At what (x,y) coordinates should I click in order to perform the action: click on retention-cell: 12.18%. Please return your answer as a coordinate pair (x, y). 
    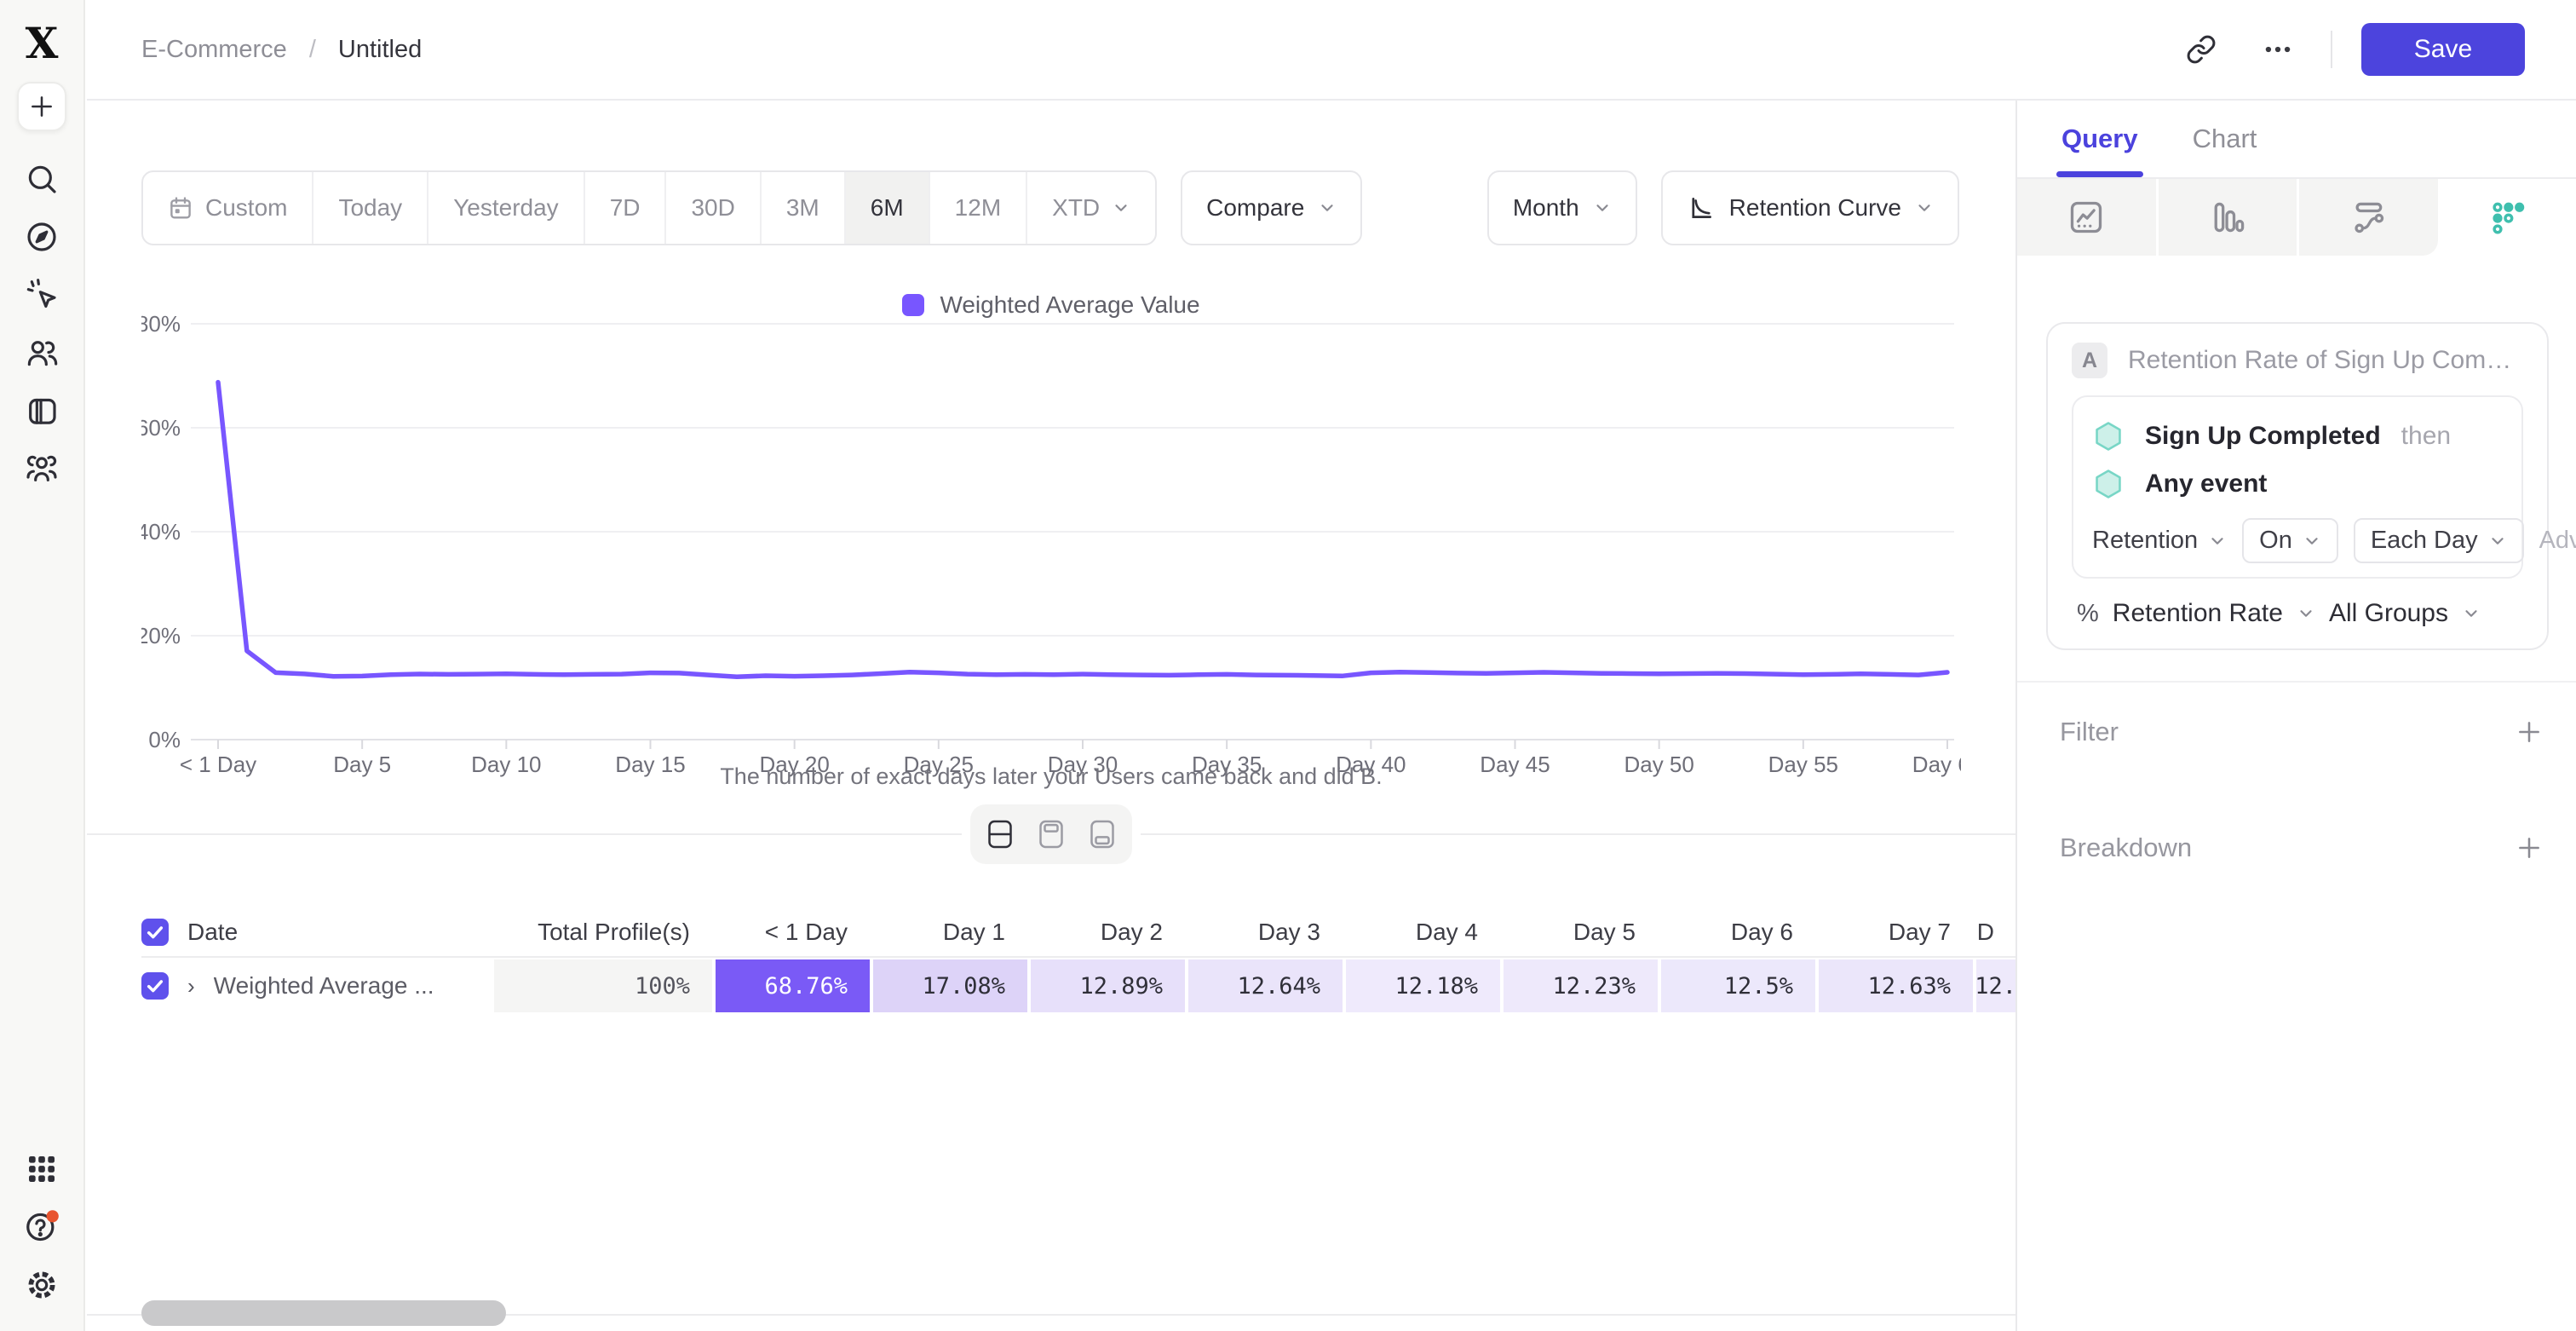
    Looking at the image, I should click on (1423, 985).